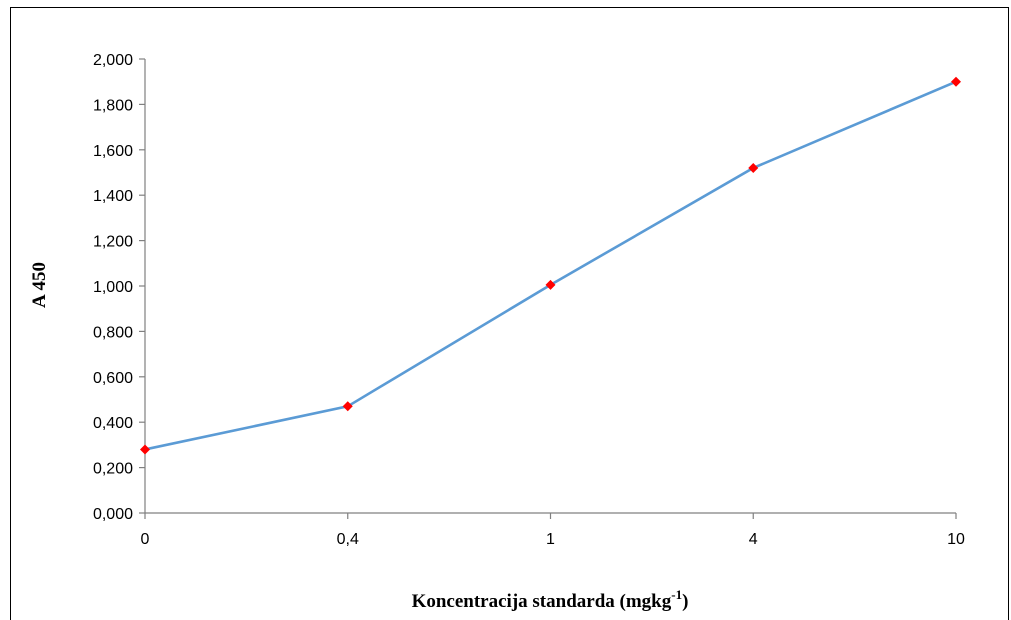 The height and width of the screenshot is (620, 1011). What do you see at coordinates (145, 539) in the screenshot?
I see `x-tick-label: 0` at bounding box center [145, 539].